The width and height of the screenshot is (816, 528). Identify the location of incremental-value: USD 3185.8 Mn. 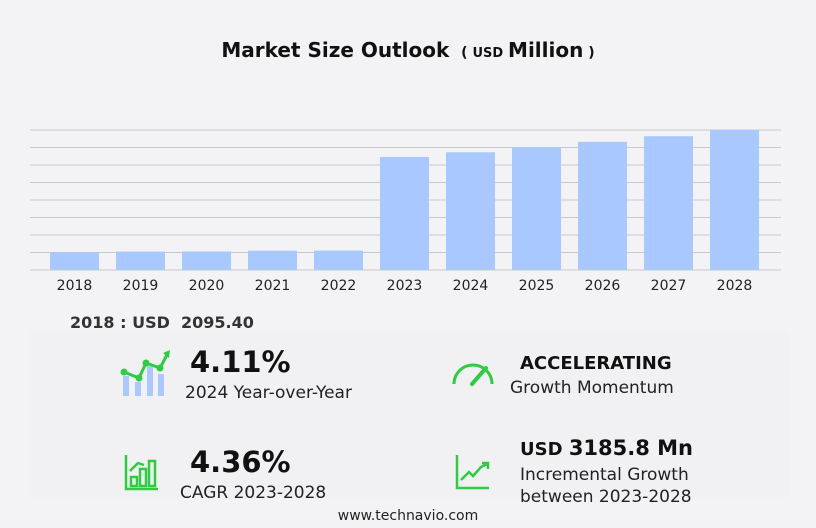
(607, 448).